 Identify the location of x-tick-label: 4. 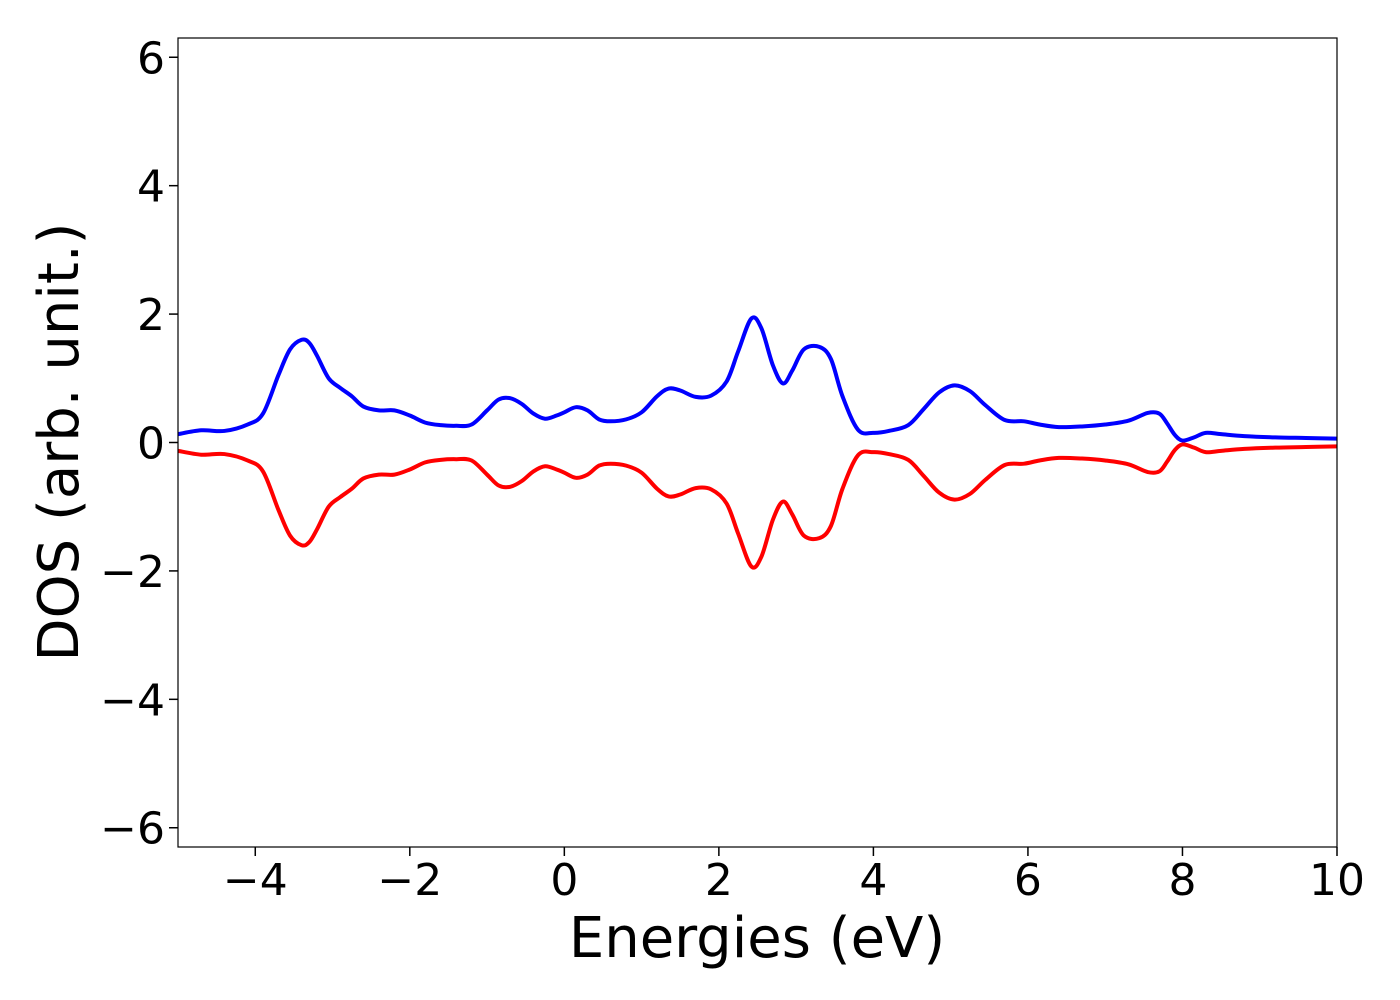
(873, 880).